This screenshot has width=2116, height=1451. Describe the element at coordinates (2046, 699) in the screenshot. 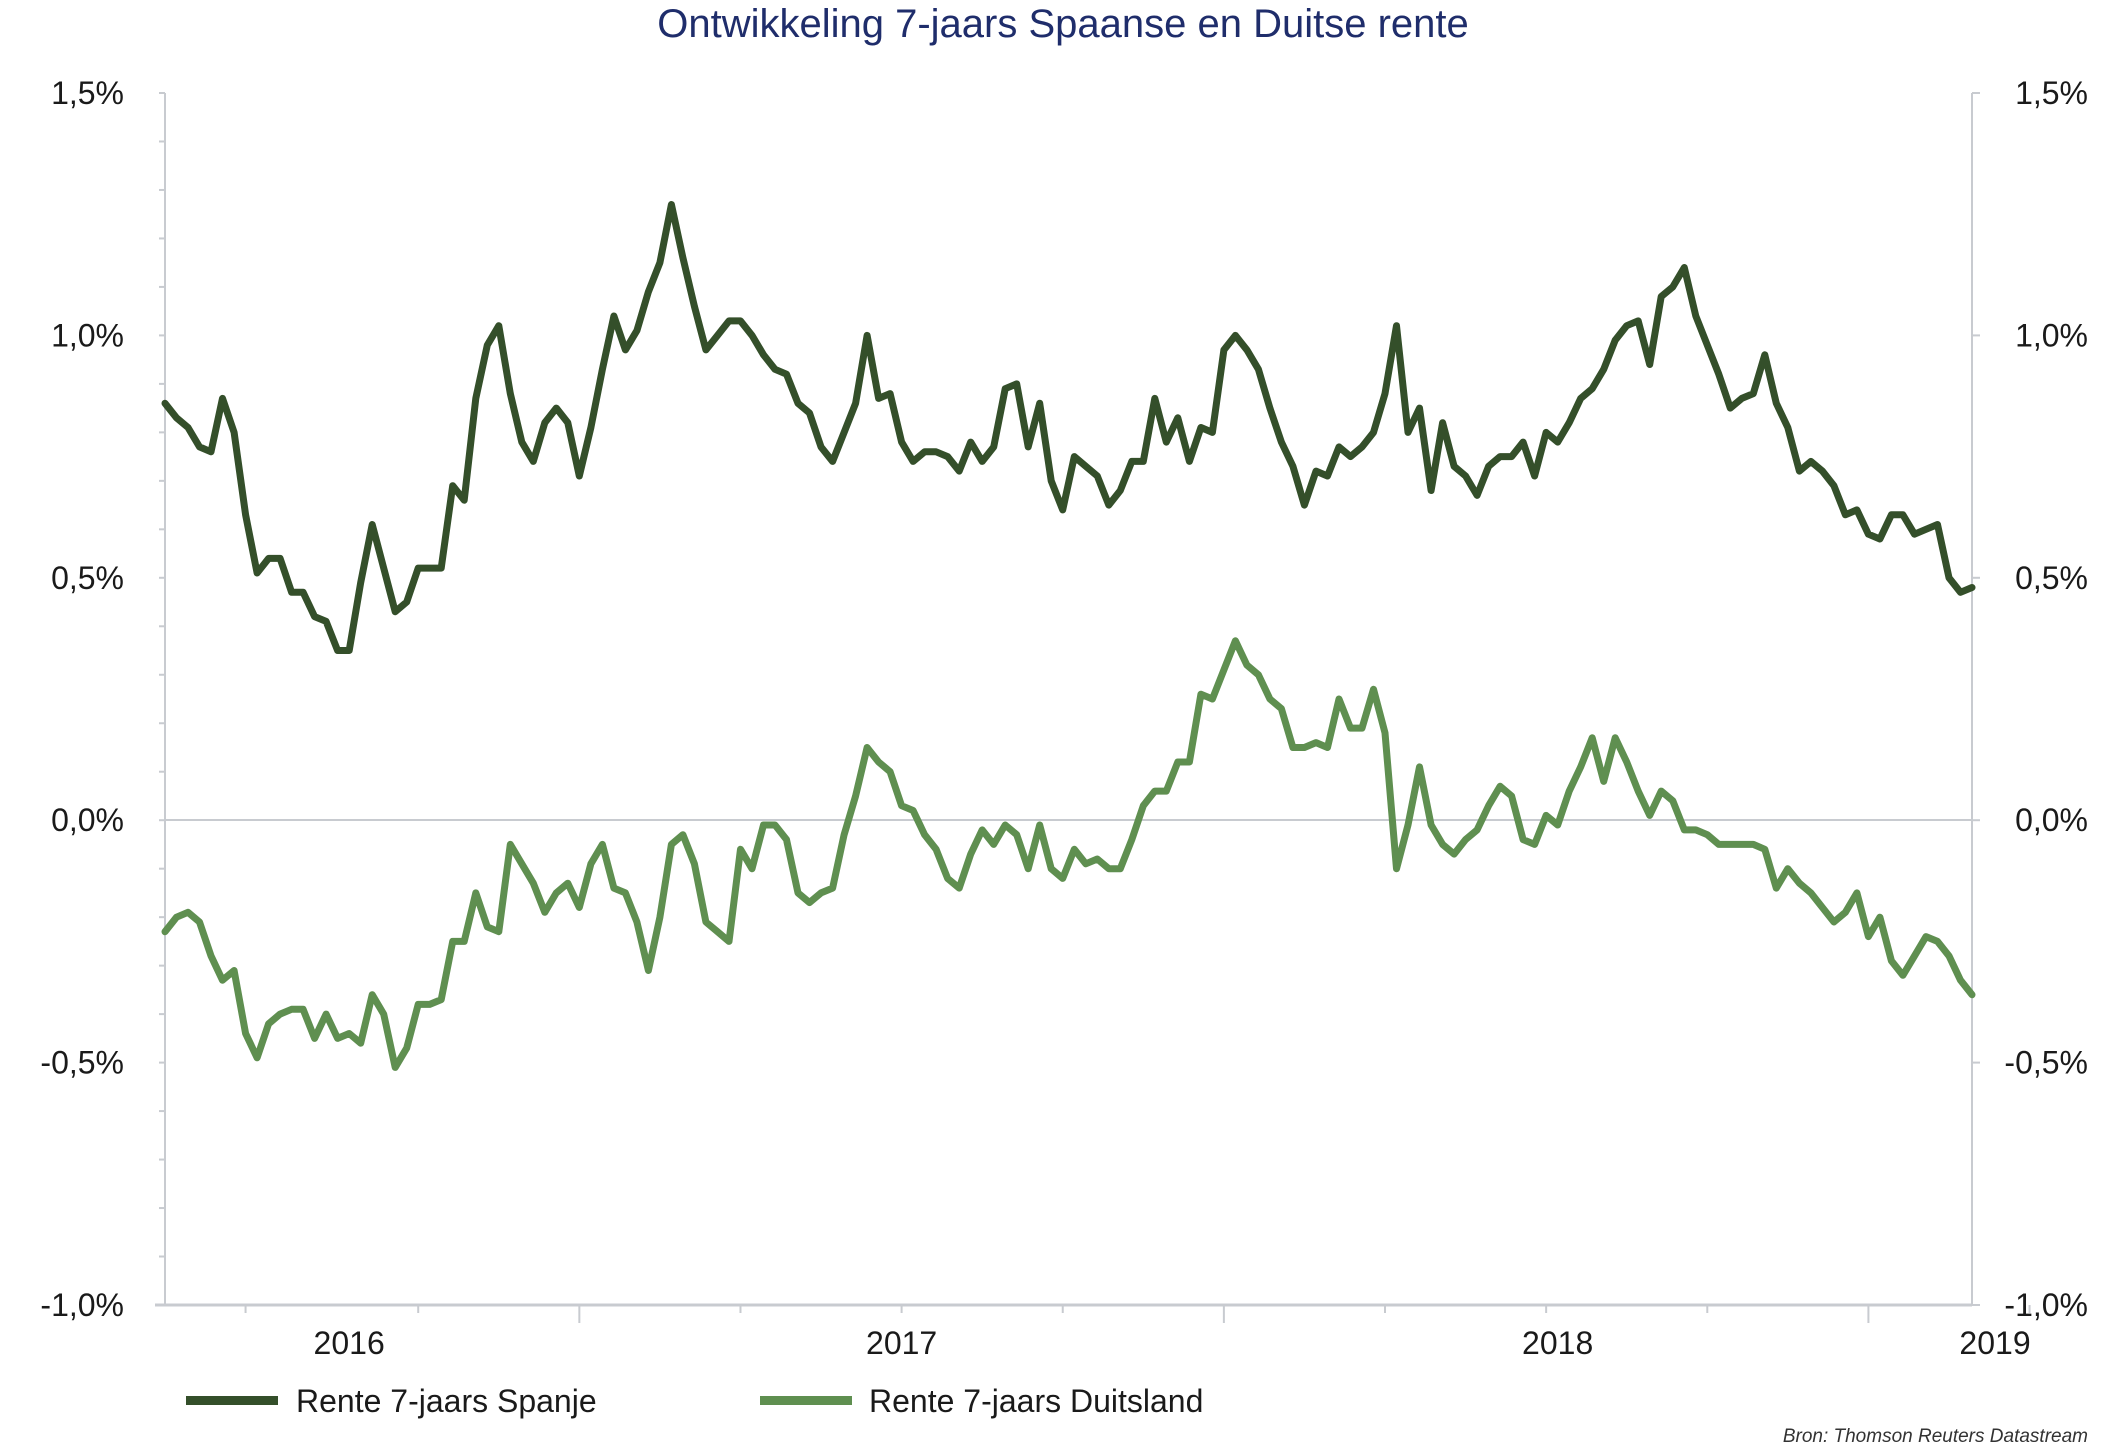

I see `y-tick-labels-right: 1,5% 1,0% 0,5% 0,0% -0,5% -1,0%` at that location.